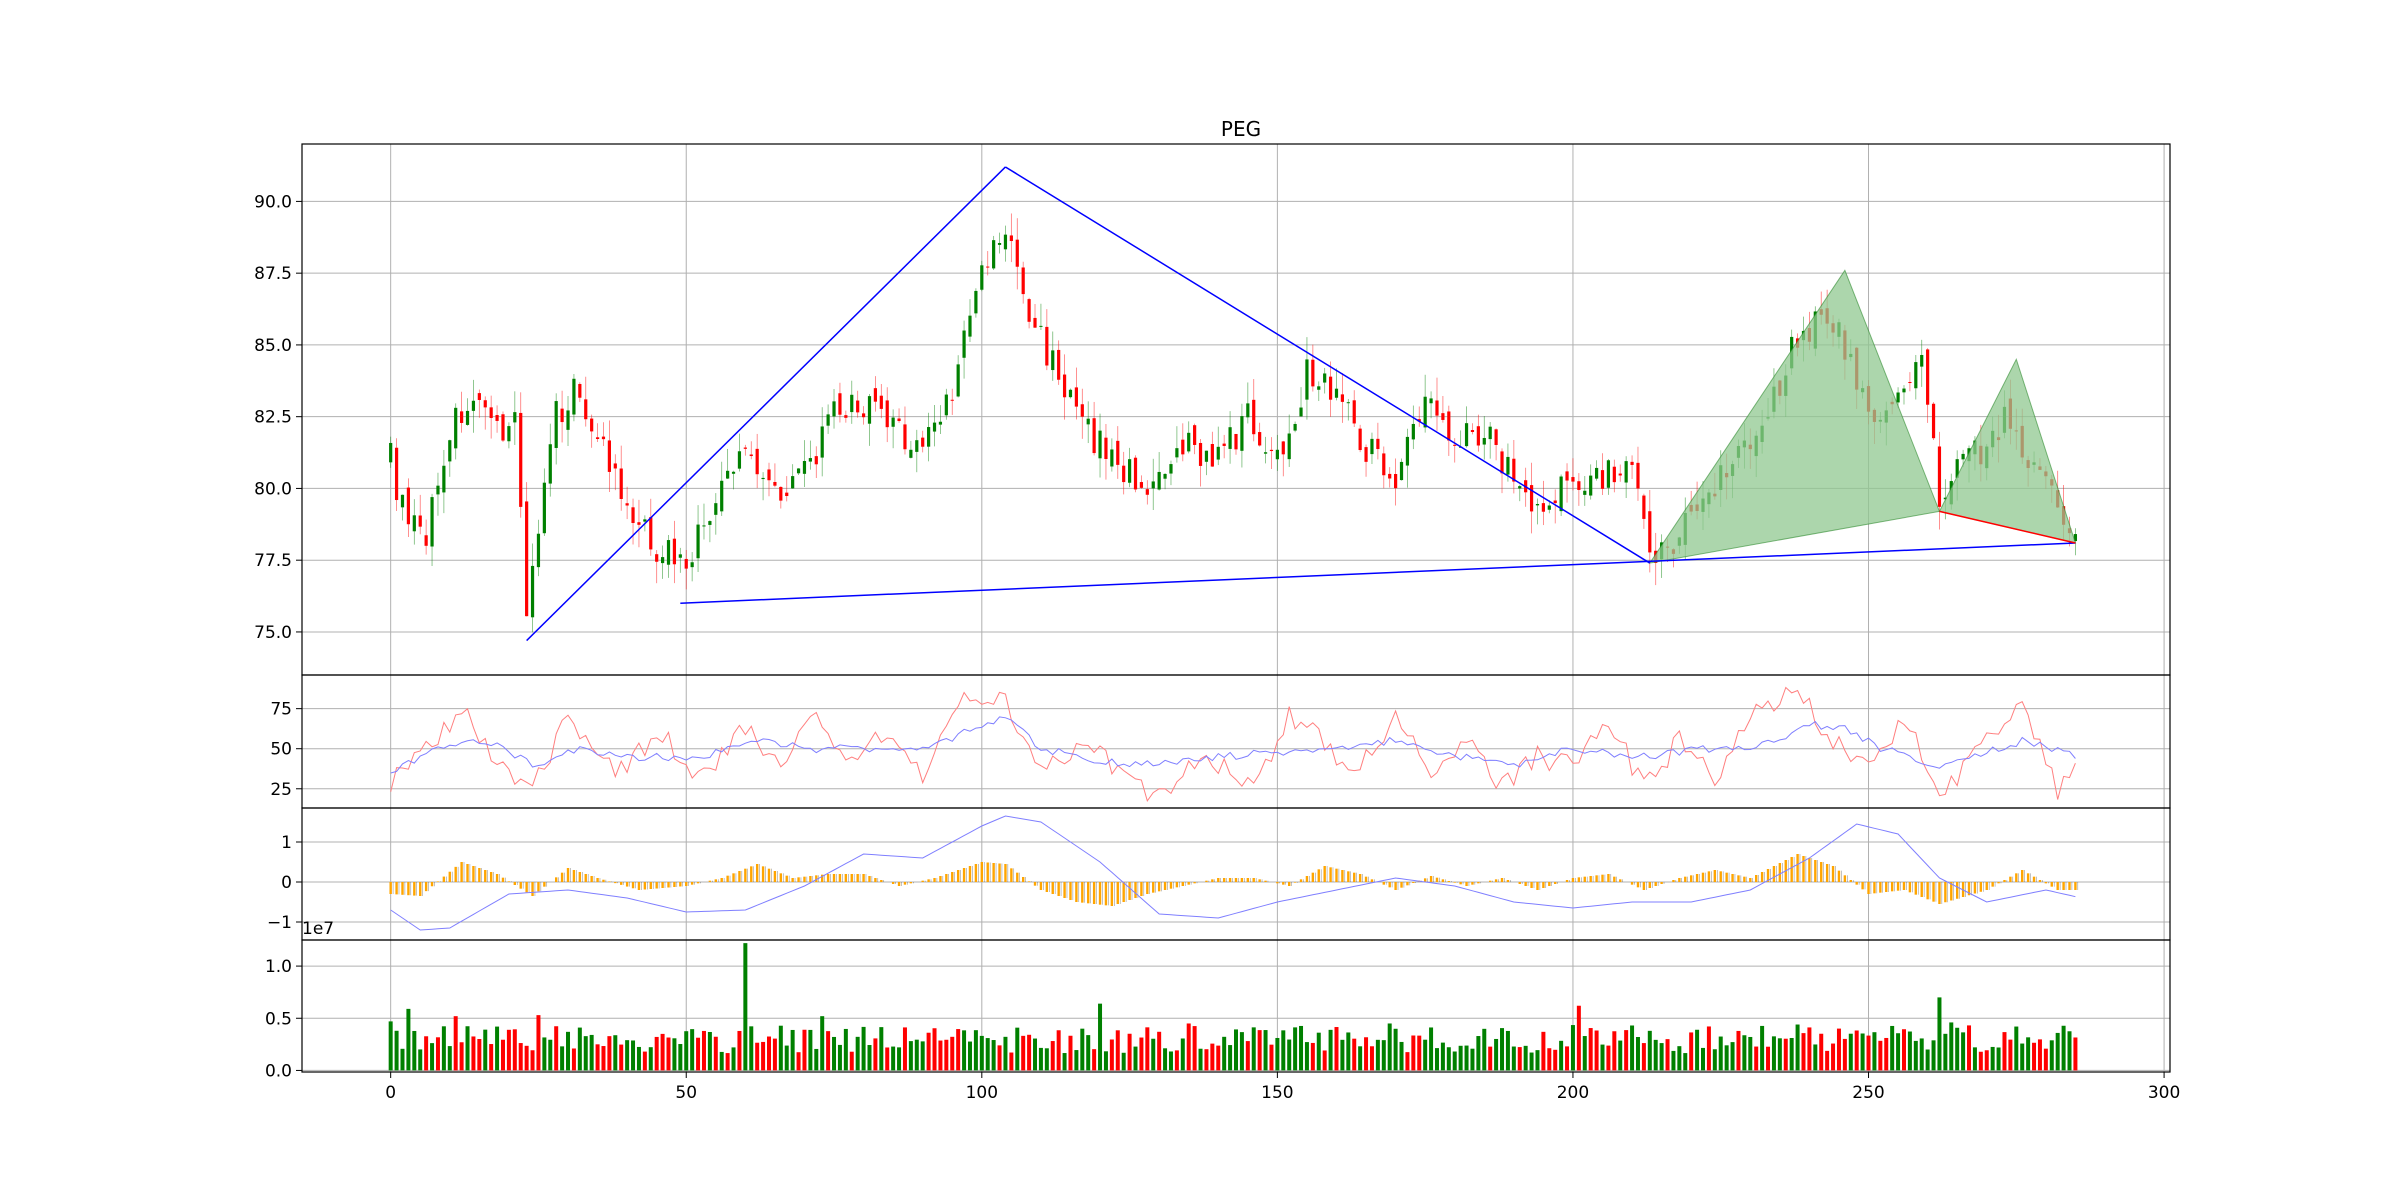  What do you see at coordinates (273, 418) in the screenshot?
I see `y-tick-label: 82.5` at bounding box center [273, 418].